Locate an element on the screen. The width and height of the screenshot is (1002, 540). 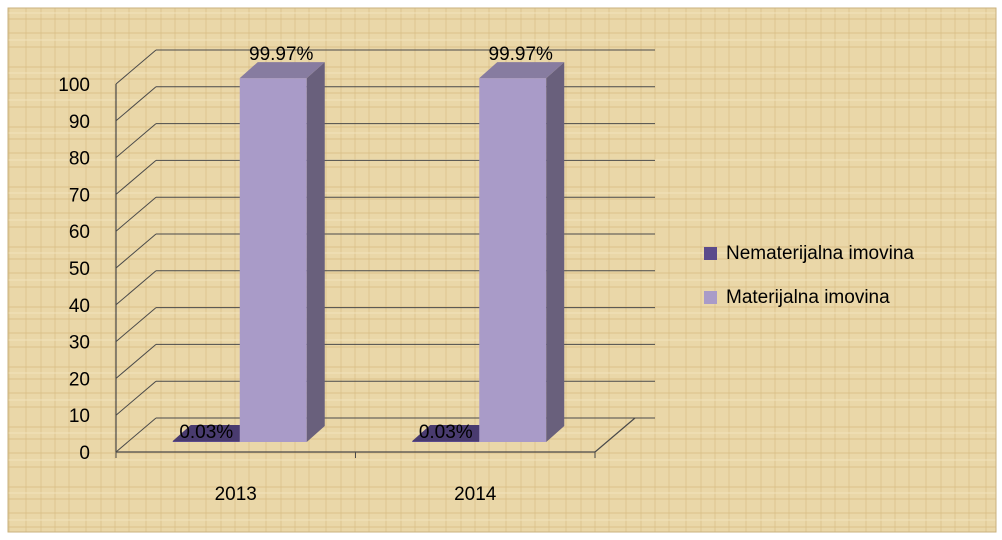
bar-materijalna-2014 is located at coordinates (522, 252).